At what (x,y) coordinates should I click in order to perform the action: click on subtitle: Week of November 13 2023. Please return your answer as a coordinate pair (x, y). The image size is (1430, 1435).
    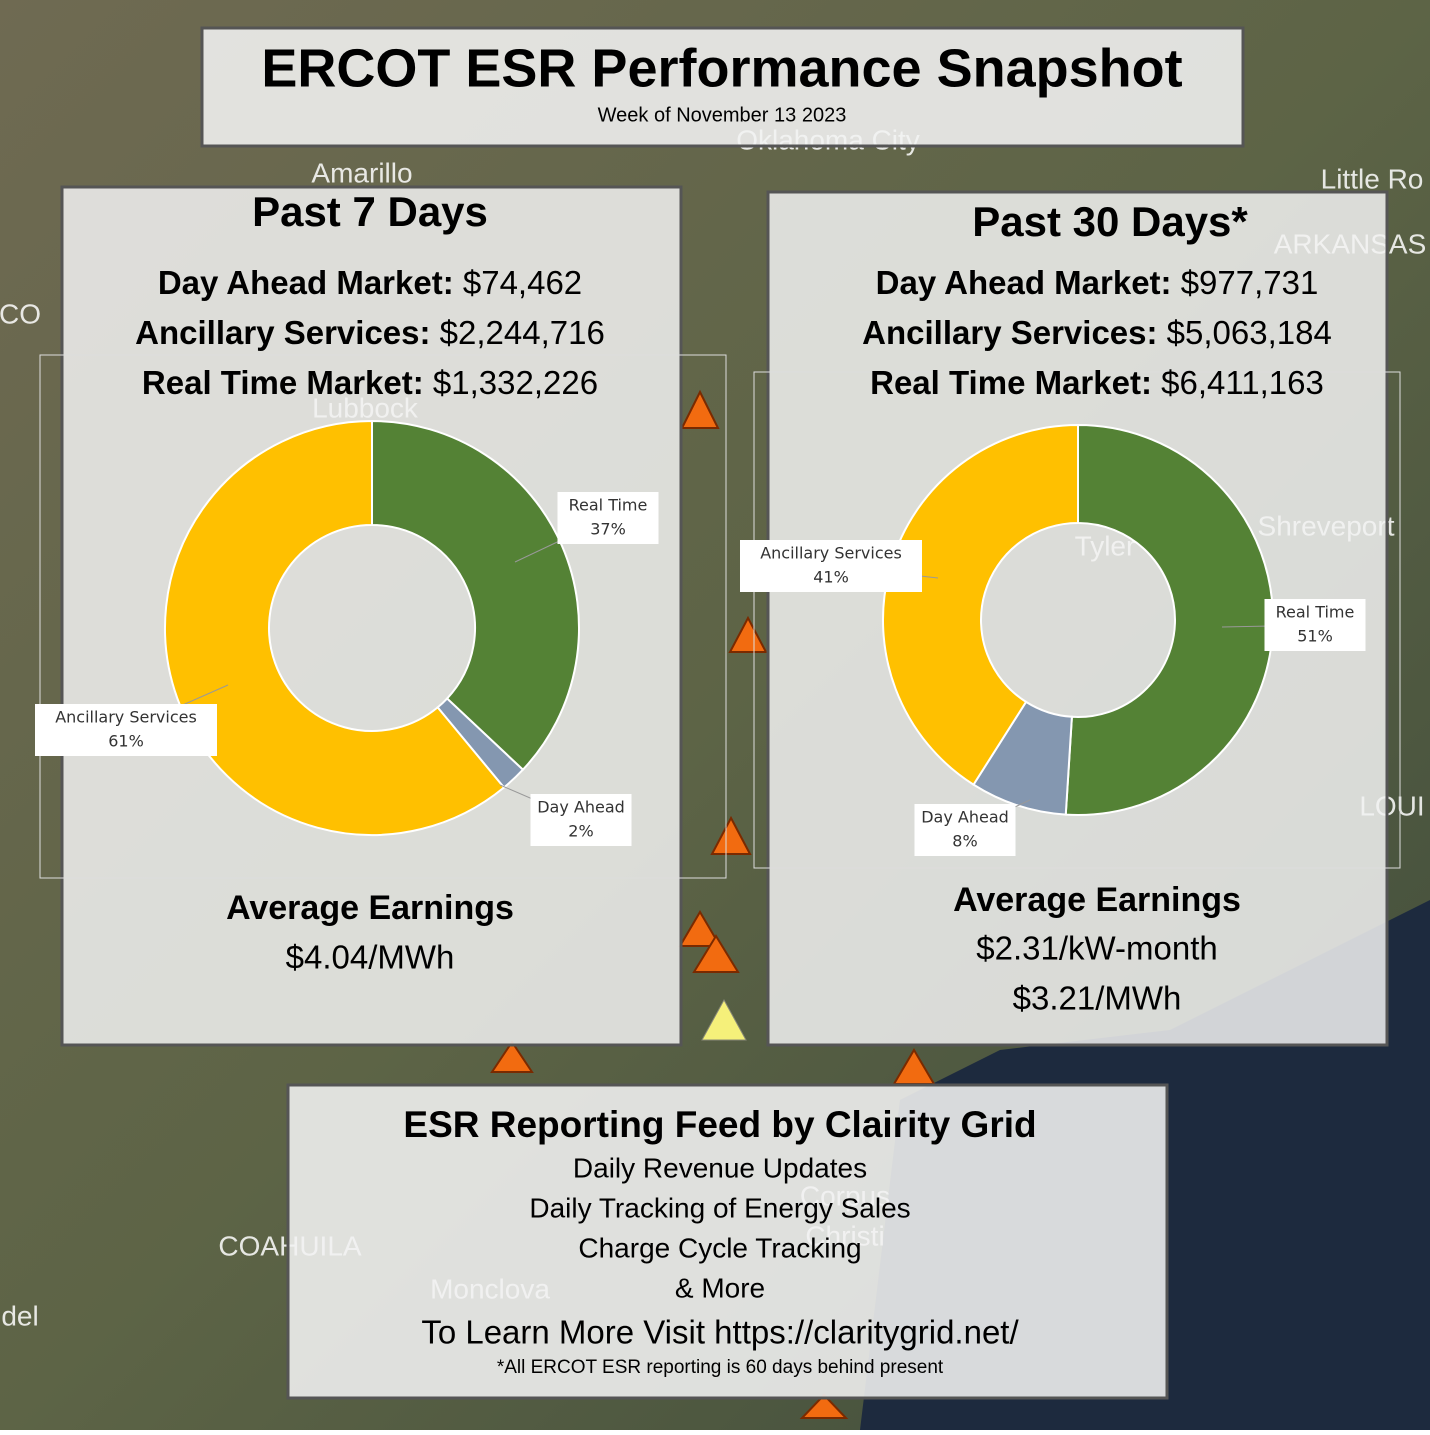
    Looking at the image, I should click on (722, 115).